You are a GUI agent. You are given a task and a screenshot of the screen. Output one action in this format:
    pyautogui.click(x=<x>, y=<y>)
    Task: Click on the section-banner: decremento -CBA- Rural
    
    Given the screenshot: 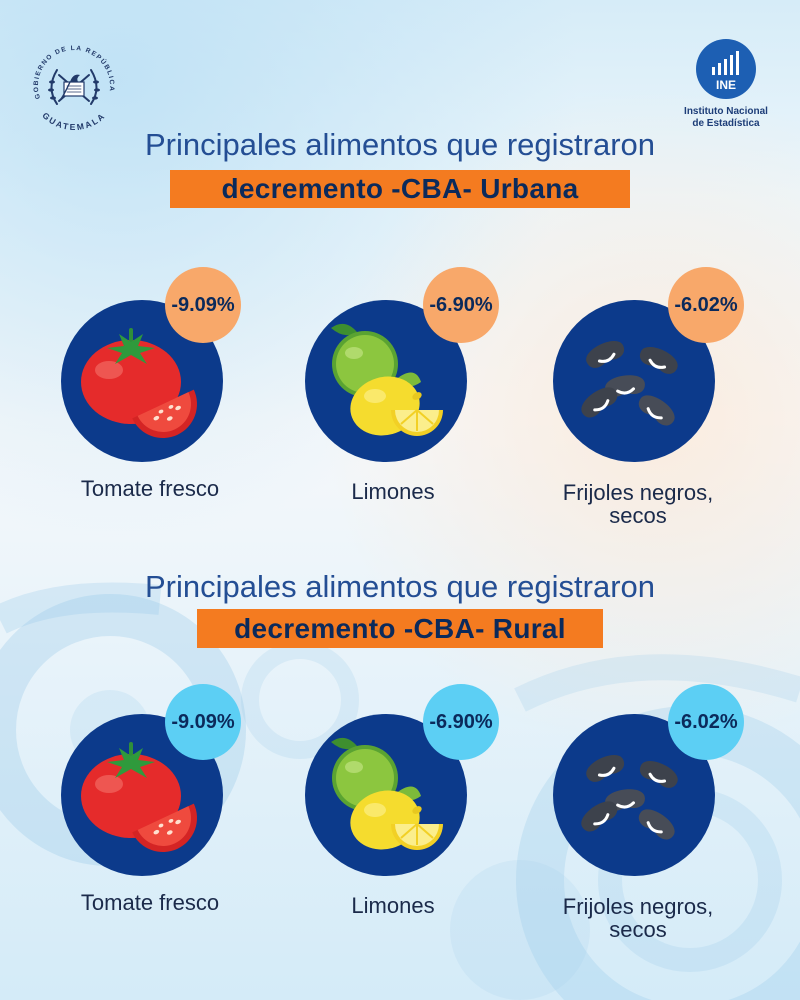 What is the action you would take?
    pyautogui.click(x=400, y=628)
    